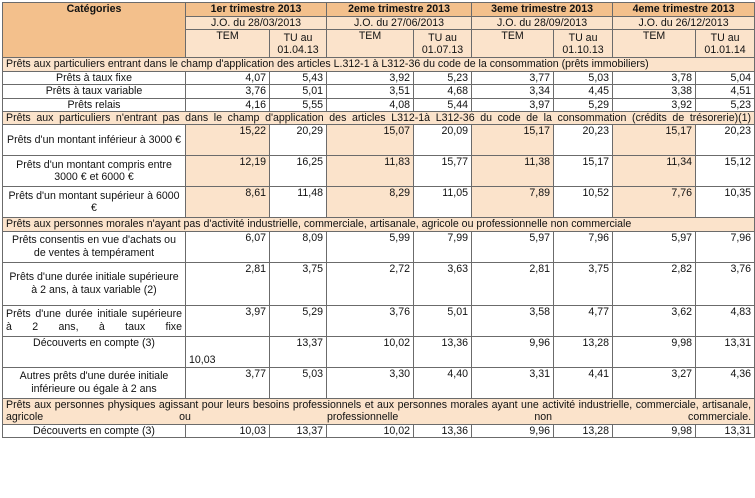  What do you see at coordinates (725, 382) in the screenshot?
I see `value-cell: 4,36` at bounding box center [725, 382].